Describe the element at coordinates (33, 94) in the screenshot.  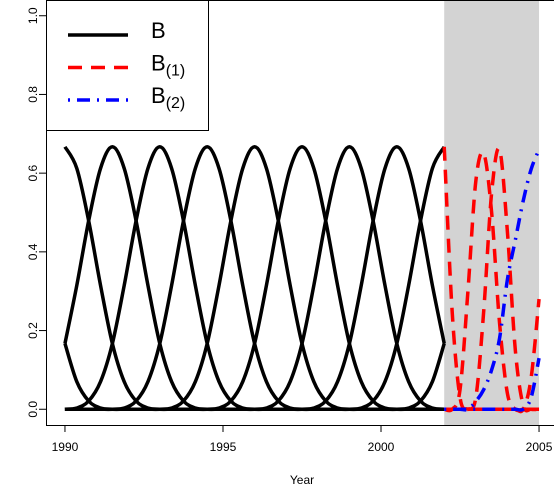
I see `y-tick-label: 0.8` at that location.